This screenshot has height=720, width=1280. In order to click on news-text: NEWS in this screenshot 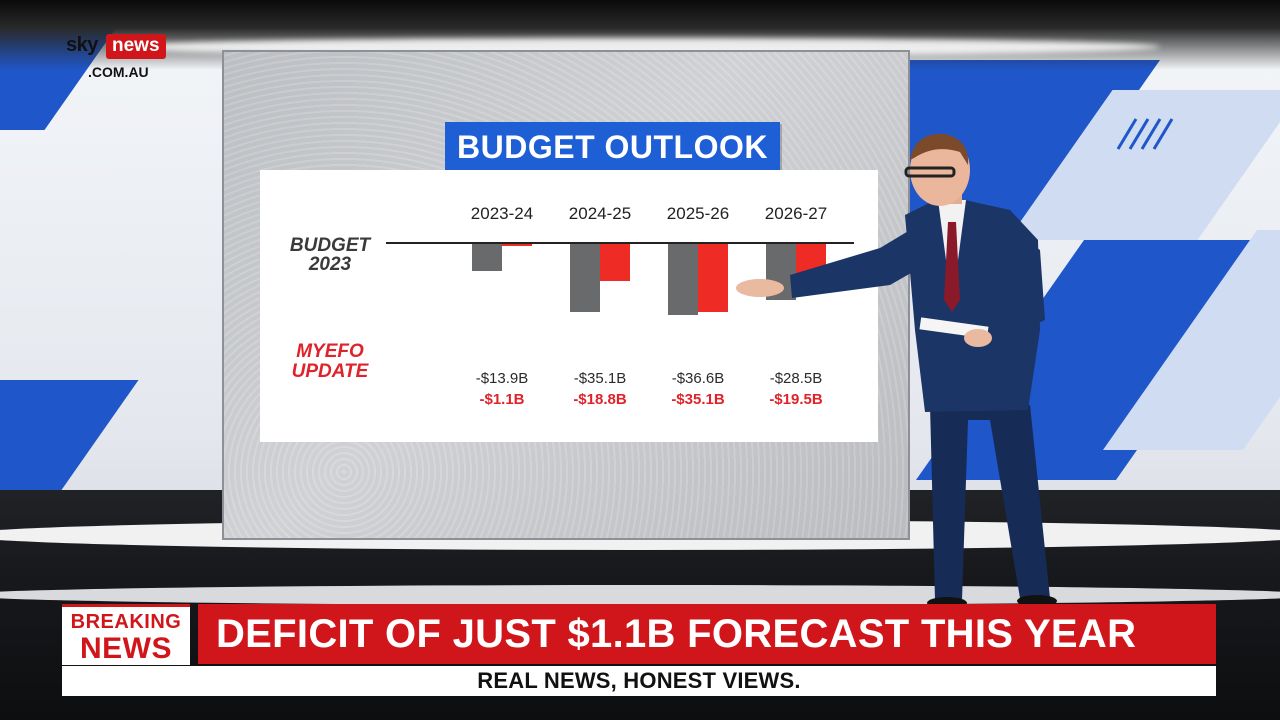, I will do `click(126, 648)`.